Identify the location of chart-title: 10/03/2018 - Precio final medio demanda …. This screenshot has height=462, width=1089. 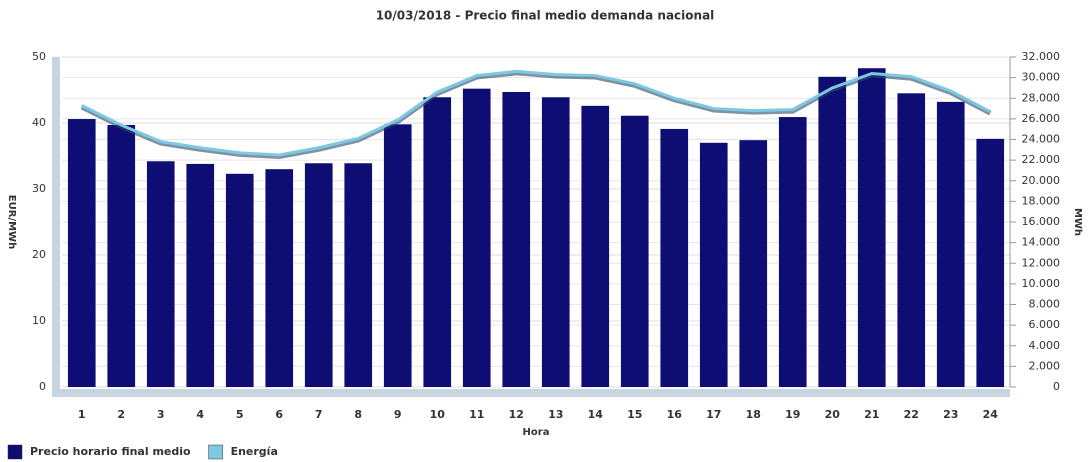
(545, 16).